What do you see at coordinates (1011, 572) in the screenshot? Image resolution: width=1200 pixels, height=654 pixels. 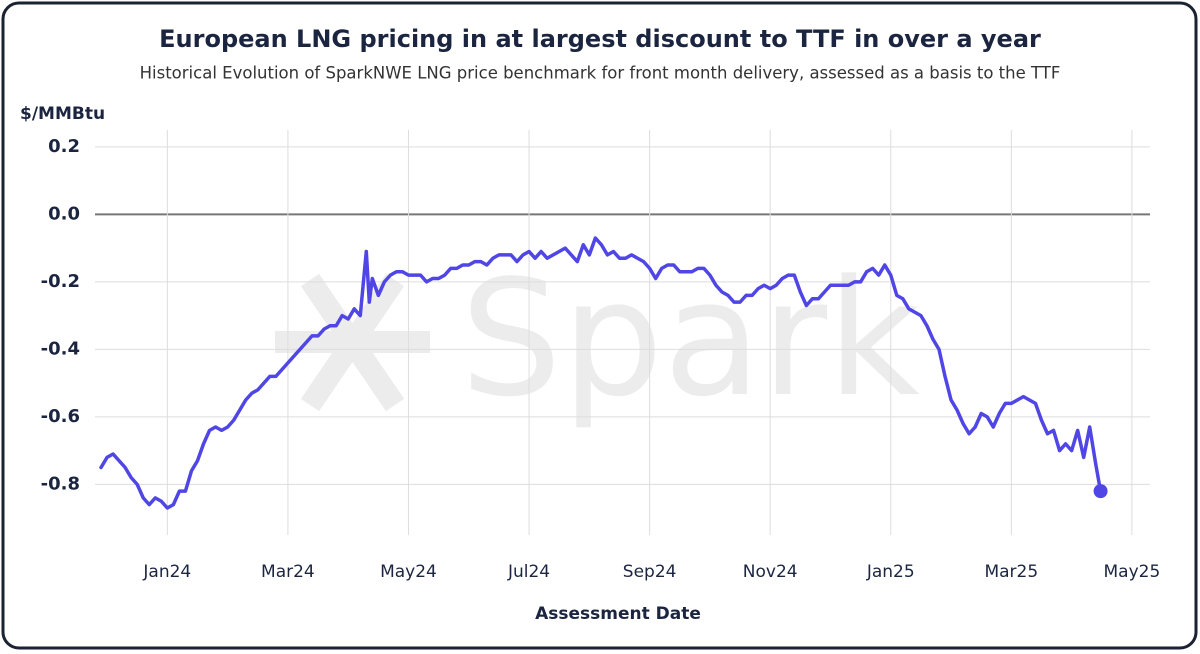 I see `x-tick-label: Mar25` at bounding box center [1011, 572].